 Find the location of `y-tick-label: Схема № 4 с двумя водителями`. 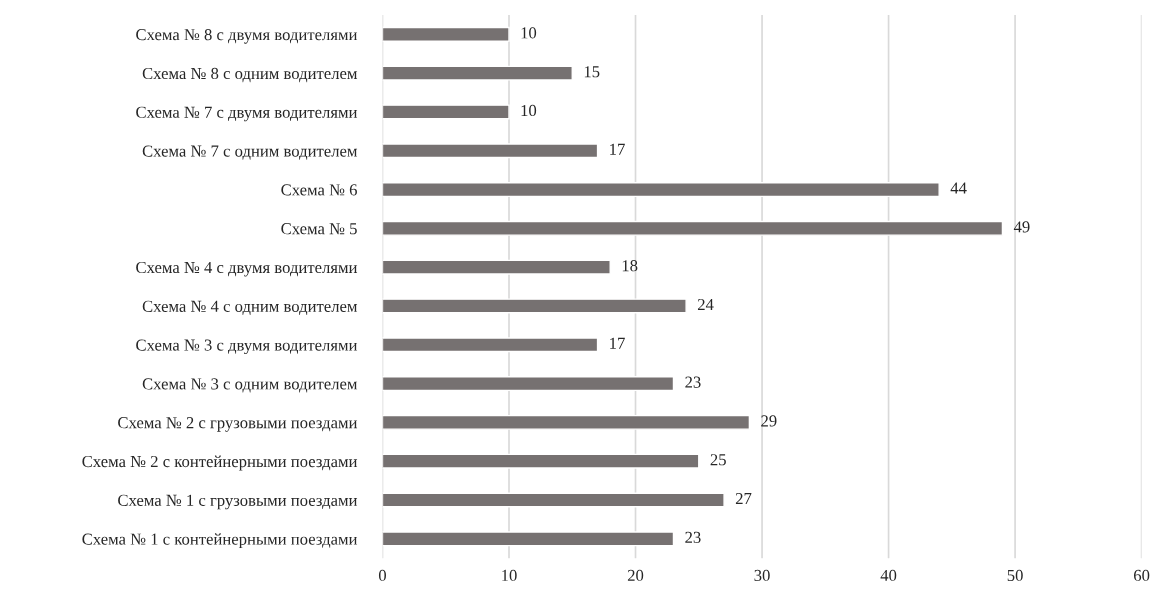

y-tick-label: Схема № 4 с двумя водителями is located at coordinates (247, 269).